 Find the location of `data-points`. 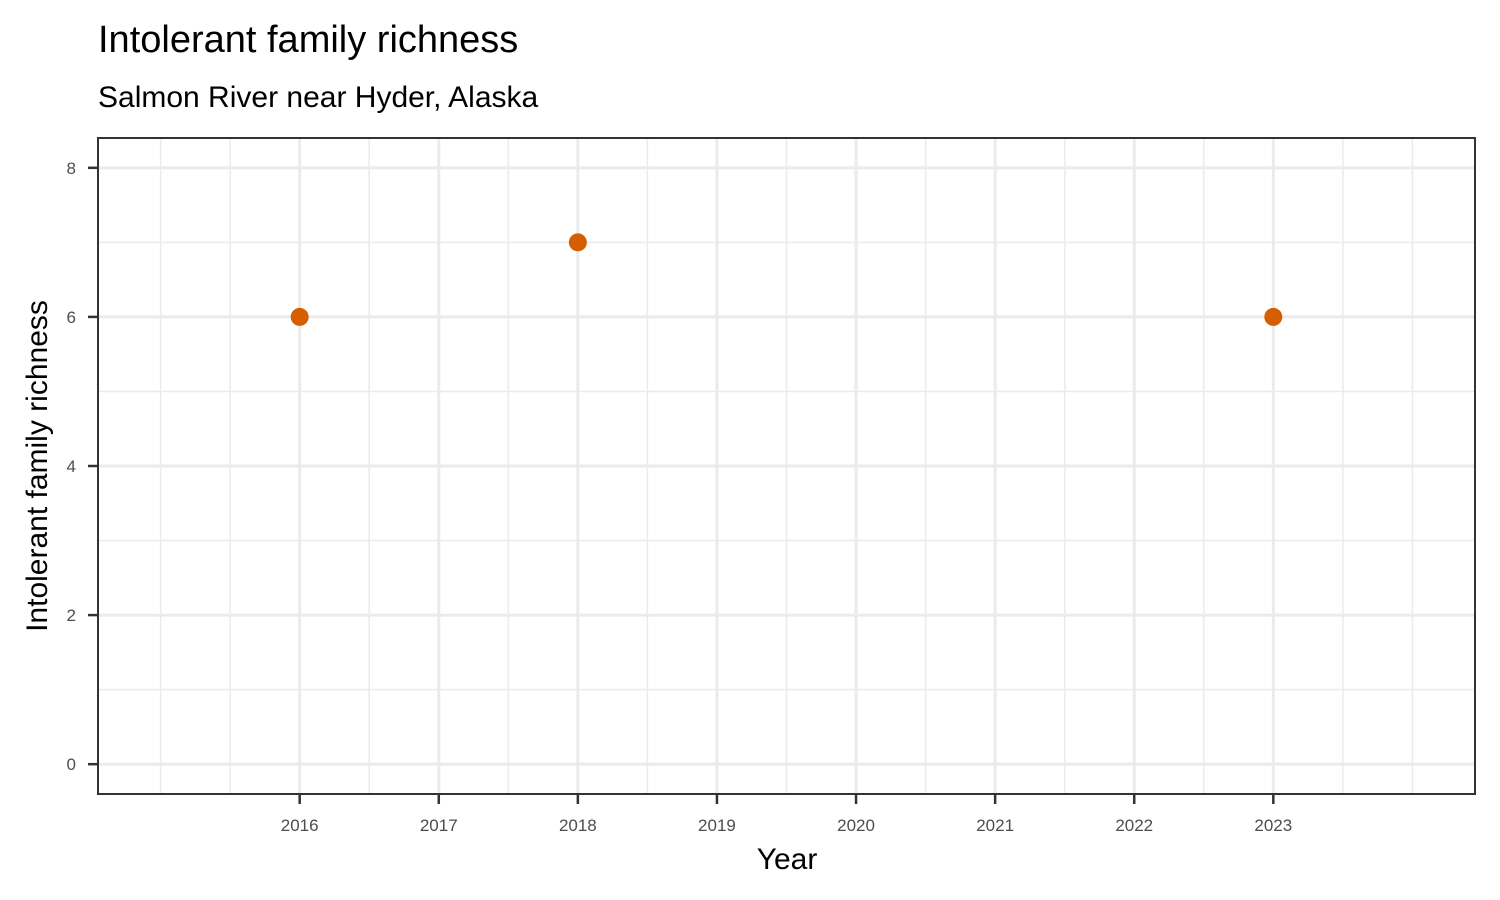

data-points is located at coordinates (786, 279).